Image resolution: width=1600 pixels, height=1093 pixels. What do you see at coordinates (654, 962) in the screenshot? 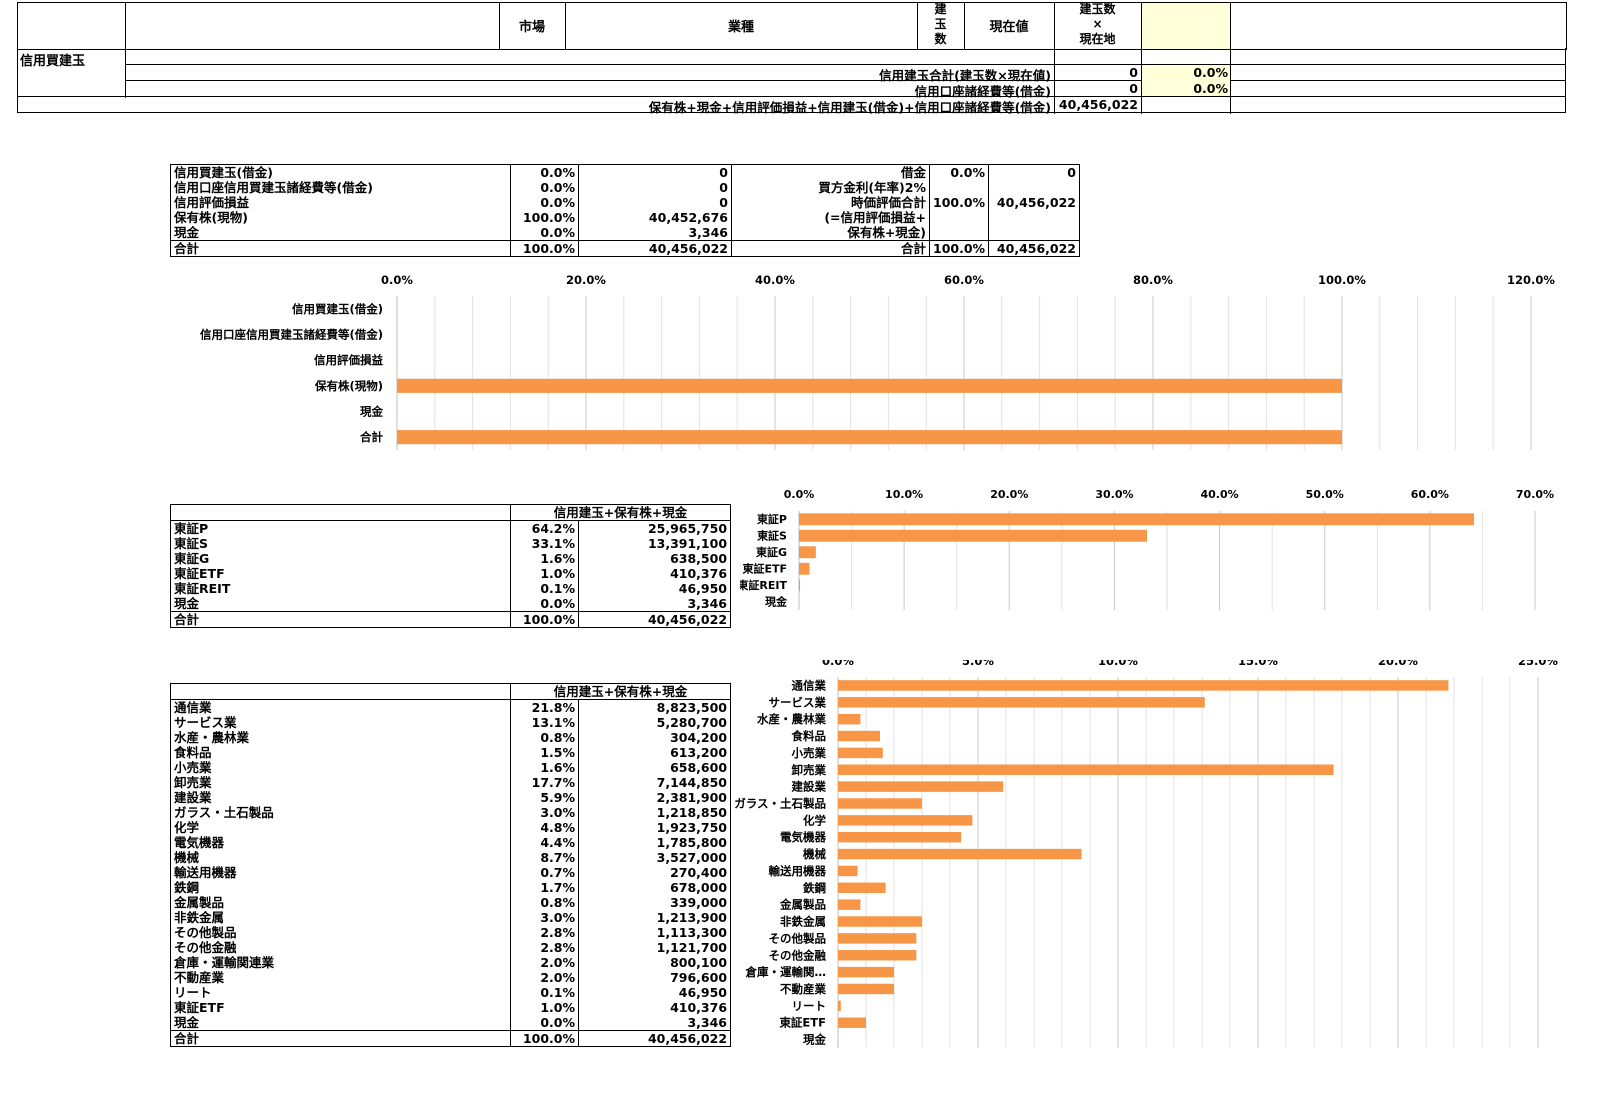
I see `row-value: 800,100` at bounding box center [654, 962].